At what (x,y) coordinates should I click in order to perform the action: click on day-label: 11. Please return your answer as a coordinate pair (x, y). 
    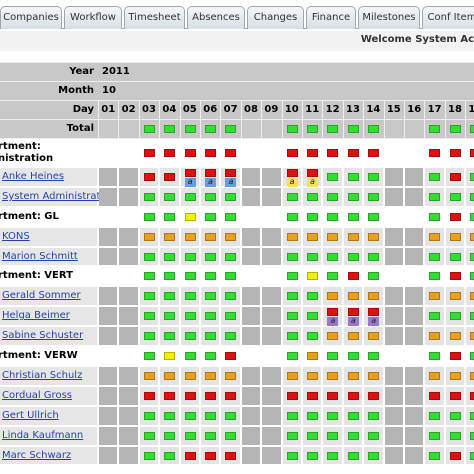
    Looking at the image, I should click on (312, 109).